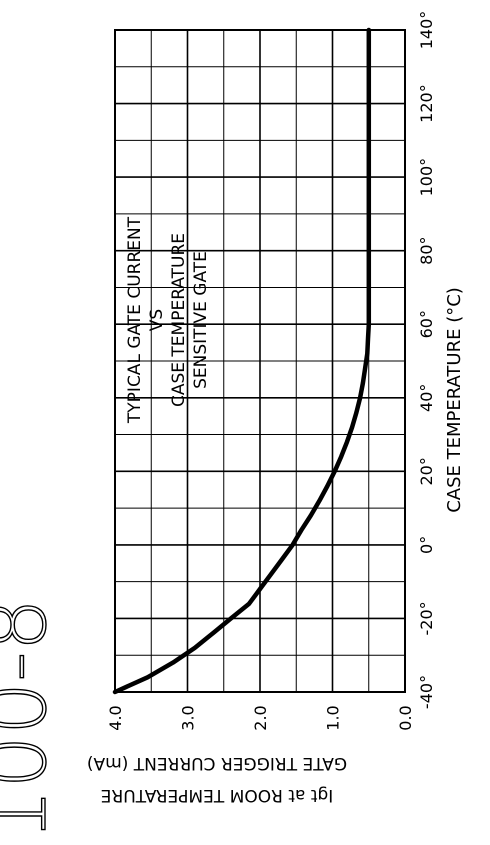  I want to click on chart-title-line-3: CASE TEMPERATURE, so click(179, 320).